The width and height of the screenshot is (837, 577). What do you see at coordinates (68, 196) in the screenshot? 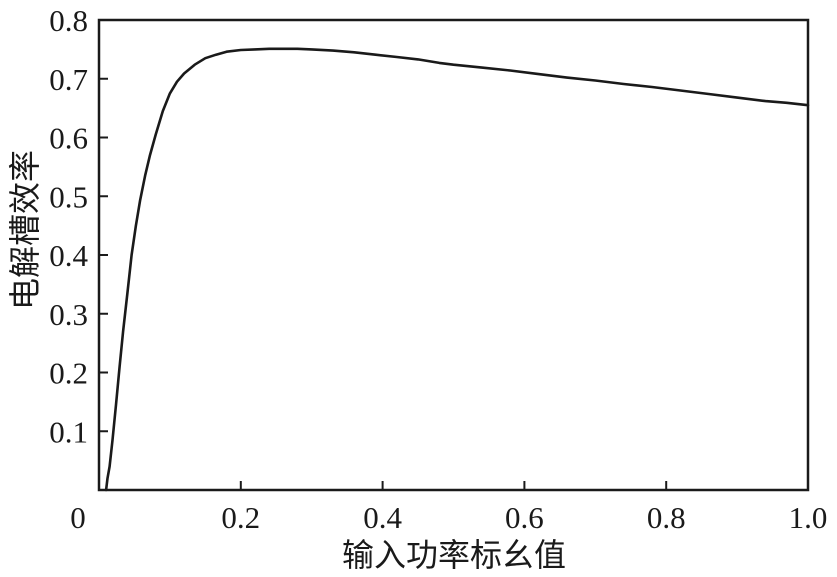
I see `y-tick-label: 0.5` at bounding box center [68, 196].